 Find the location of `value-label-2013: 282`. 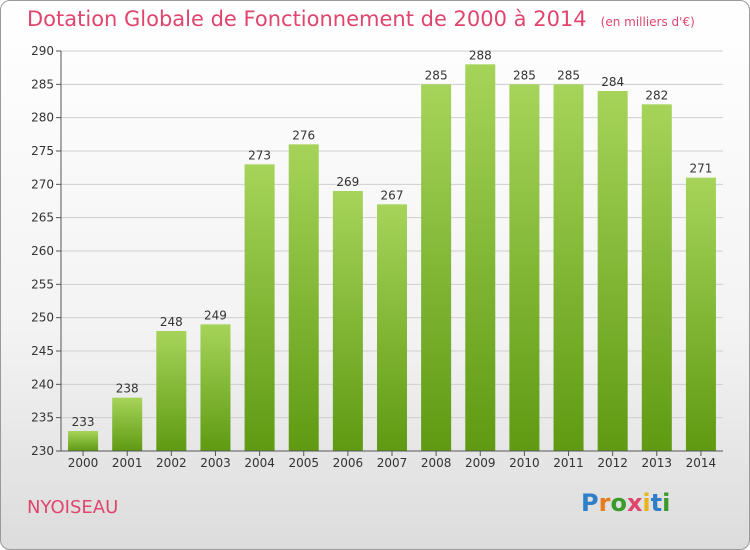

value-label-2013: 282 is located at coordinates (656, 95).